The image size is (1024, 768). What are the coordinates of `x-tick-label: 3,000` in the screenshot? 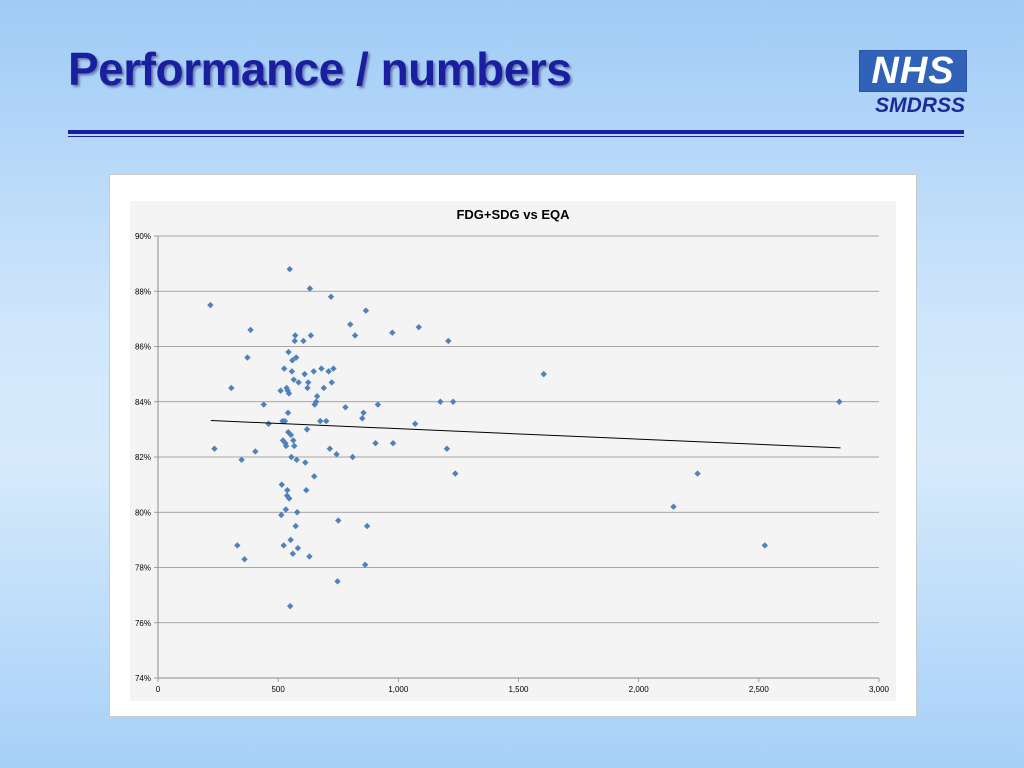 It's located at (879, 689).